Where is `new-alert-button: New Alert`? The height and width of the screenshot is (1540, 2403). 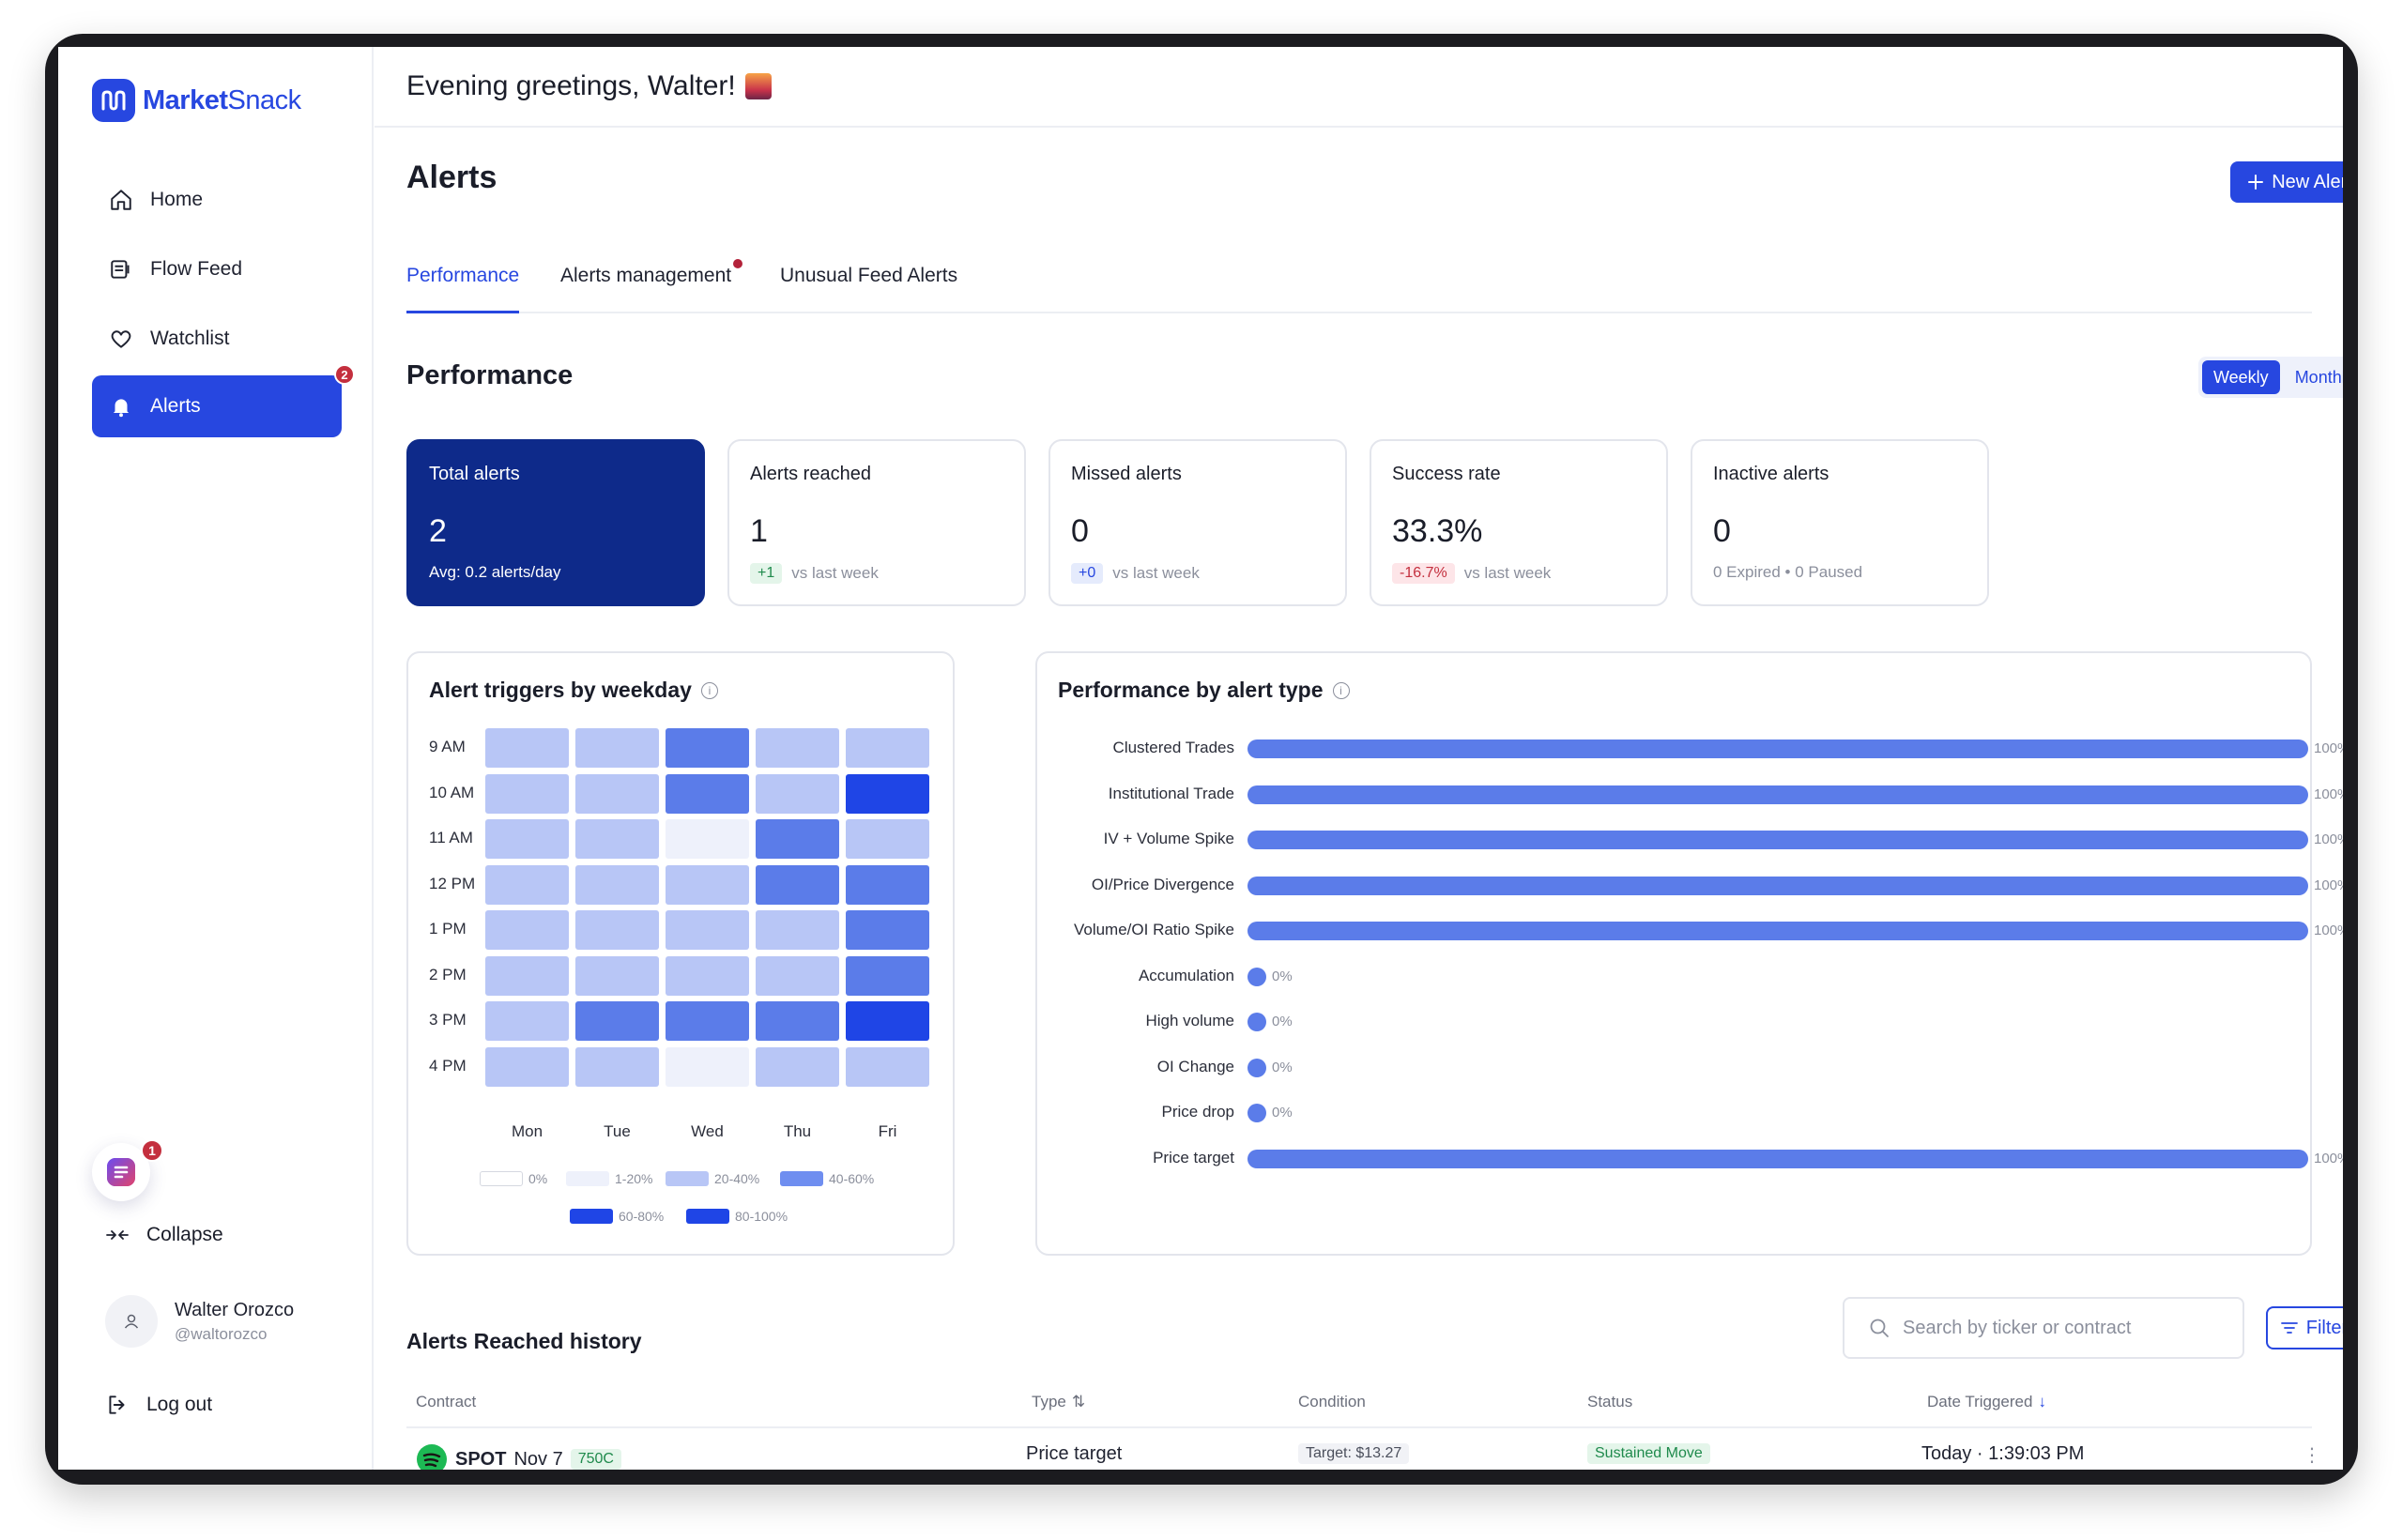 new-alert-button: New Alert is located at coordinates (2287, 182).